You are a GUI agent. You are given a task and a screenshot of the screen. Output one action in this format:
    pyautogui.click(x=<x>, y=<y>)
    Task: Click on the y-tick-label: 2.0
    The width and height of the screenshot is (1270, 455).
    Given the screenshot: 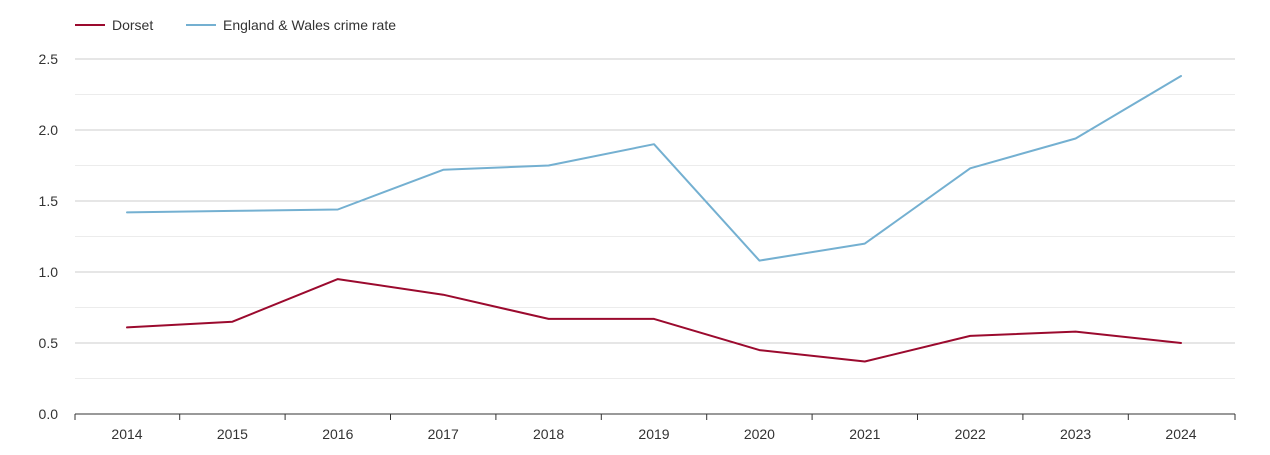 What is the action you would take?
    pyautogui.click(x=49, y=130)
    